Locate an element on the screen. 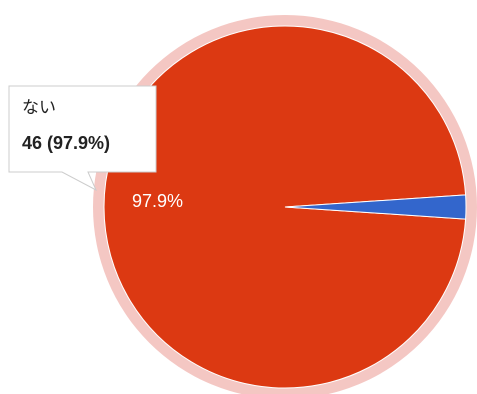 This screenshot has height=394, width=477. slice-labels: 97.9% is located at coordinates (157, 201).